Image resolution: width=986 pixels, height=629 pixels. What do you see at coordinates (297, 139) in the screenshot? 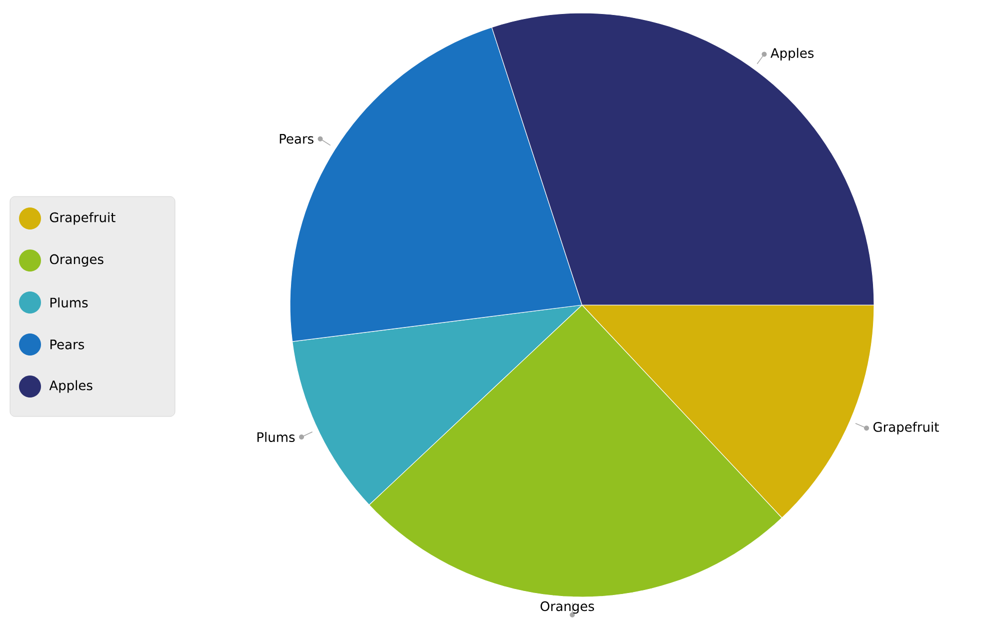
I see `slice-label: Pears` at bounding box center [297, 139].